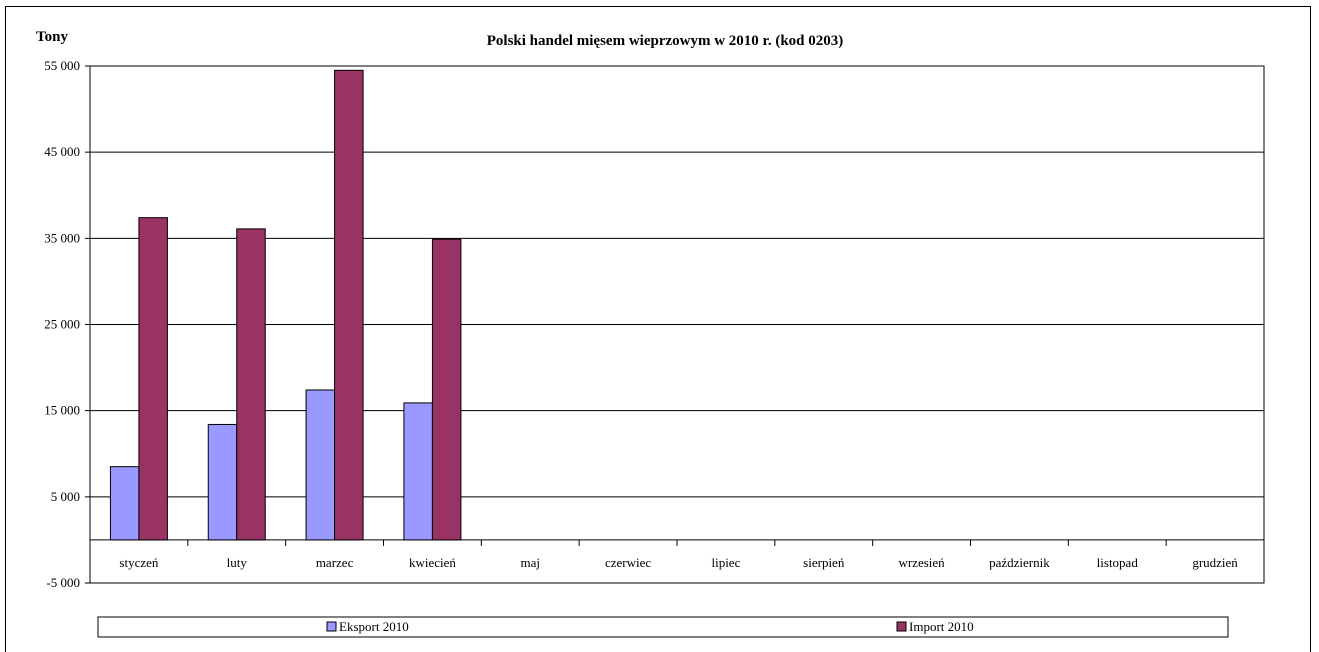 The width and height of the screenshot is (1319, 652). Describe the element at coordinates (941, 626) in the screenshot. I see `legend-label: Import 2010` at that location.